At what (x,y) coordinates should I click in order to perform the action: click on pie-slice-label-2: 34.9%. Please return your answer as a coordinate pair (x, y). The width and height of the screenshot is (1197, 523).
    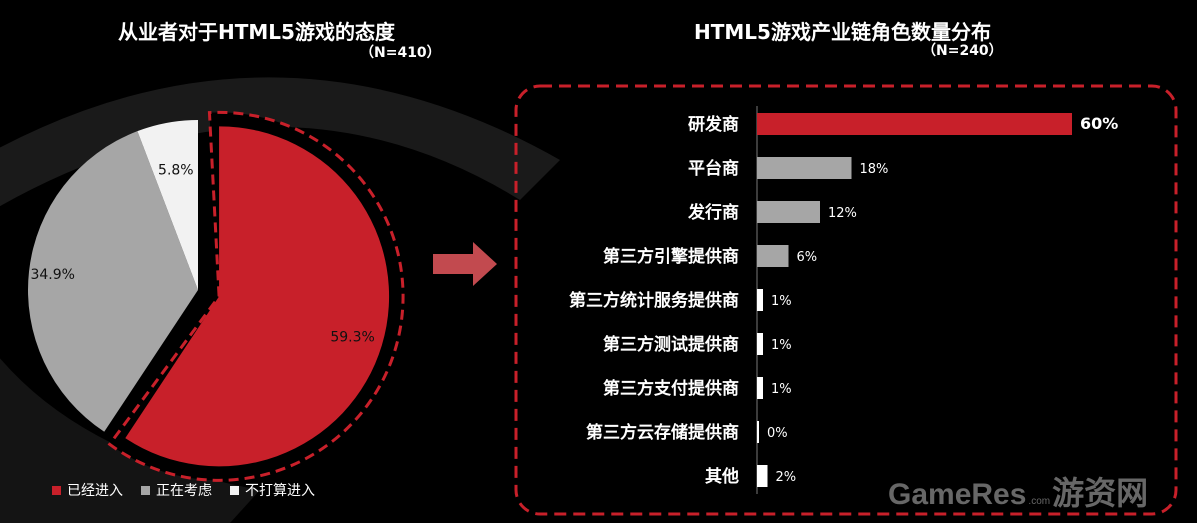
    Looking at the image, I should click on (52, 275).